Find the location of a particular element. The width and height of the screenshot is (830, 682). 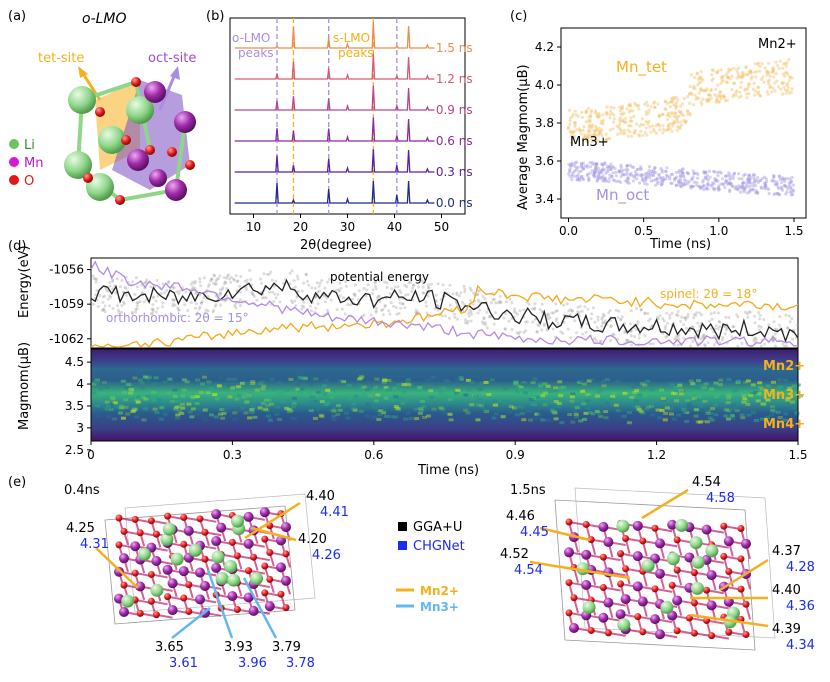

potential-energy-label: potential energy is located at coordinates (379, 277).